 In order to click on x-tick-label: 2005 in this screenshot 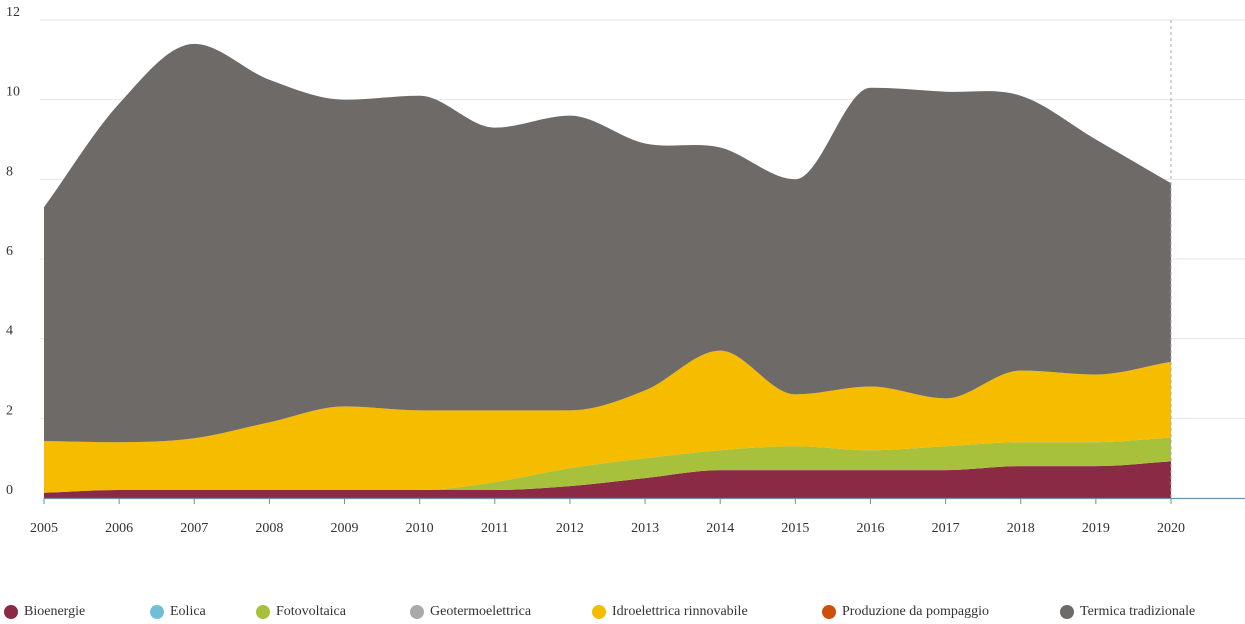, I will do `click(44, 528)`.